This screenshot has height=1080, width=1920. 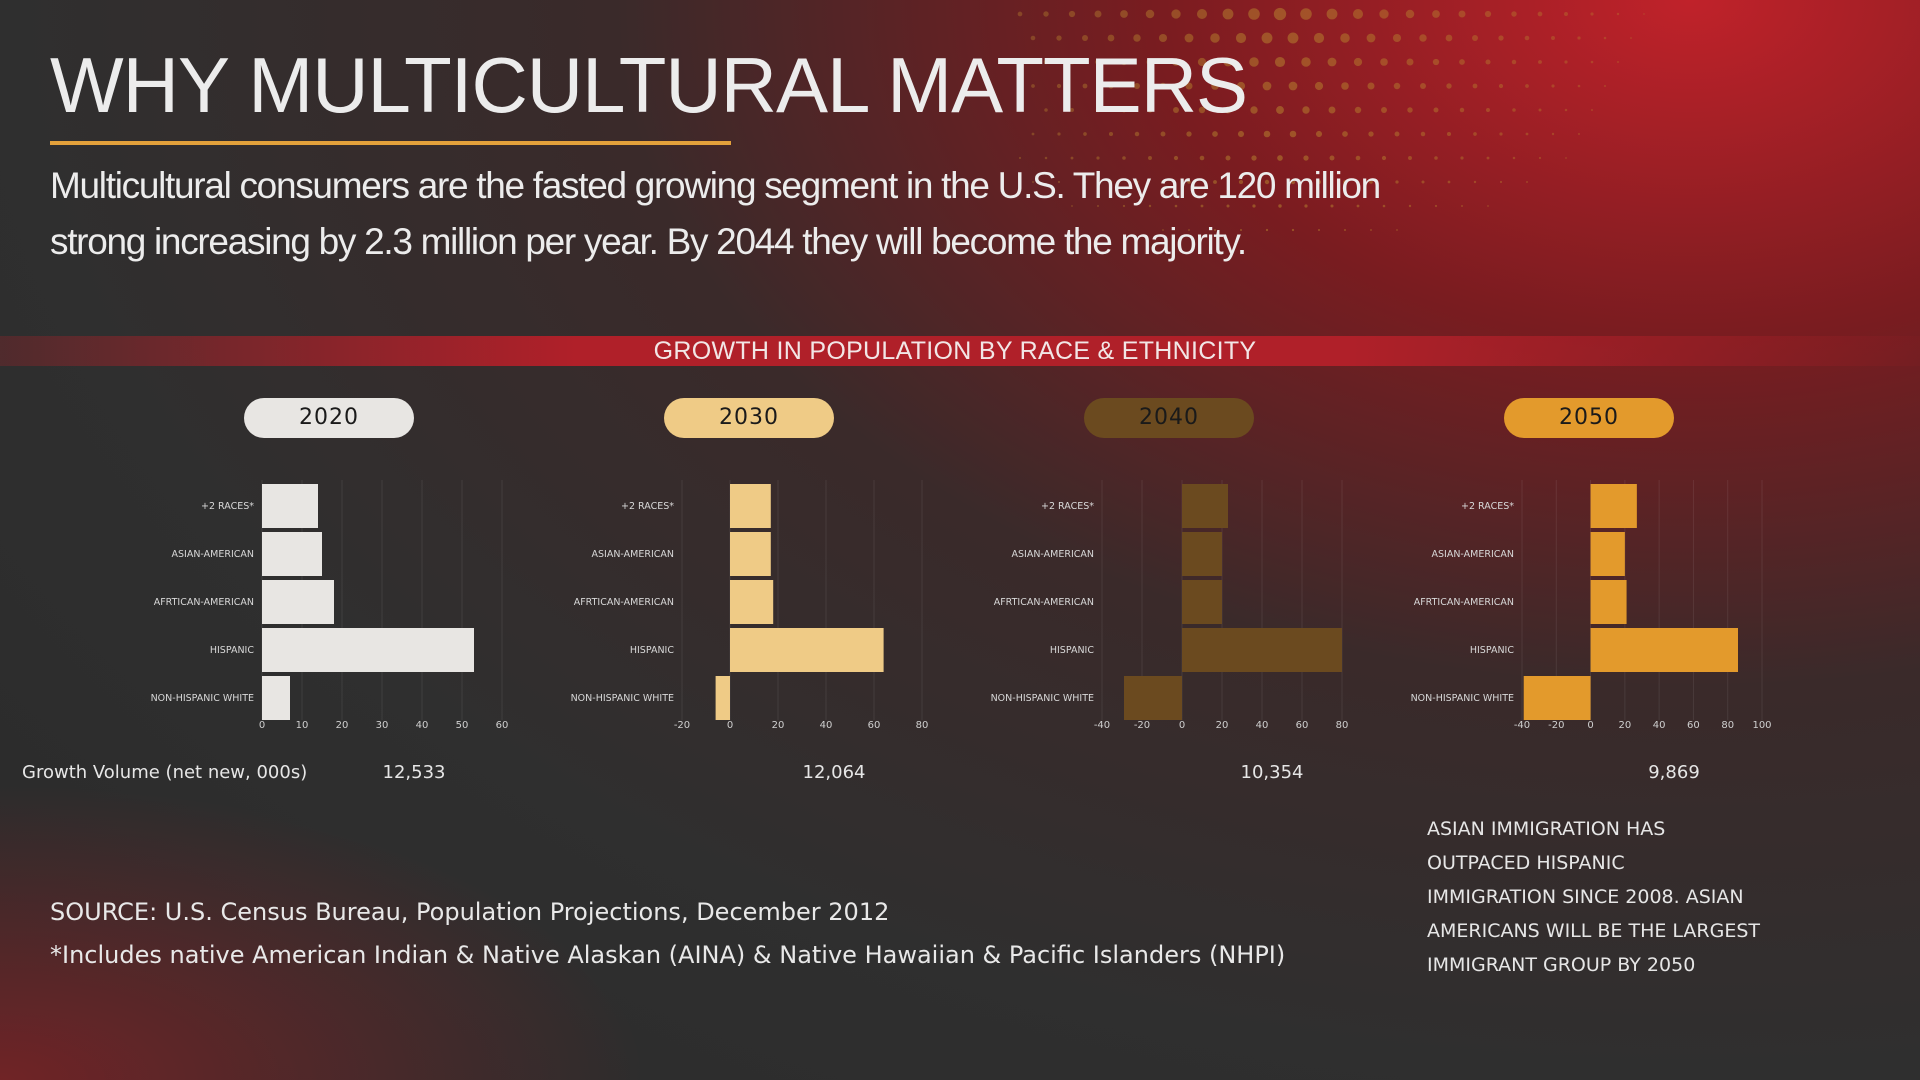 What do you see at coordinates (750, 554) in the screenshot?
I see `bar-asian-american` at bounding box center [750, 554].